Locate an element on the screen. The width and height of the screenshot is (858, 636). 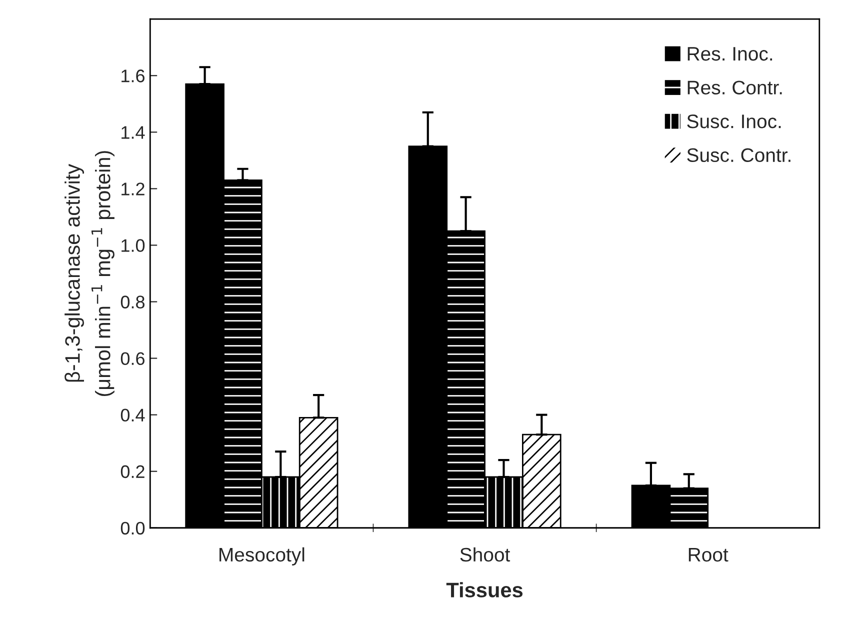
x-axis-title: Tissues is located at coordinates (484, 590).